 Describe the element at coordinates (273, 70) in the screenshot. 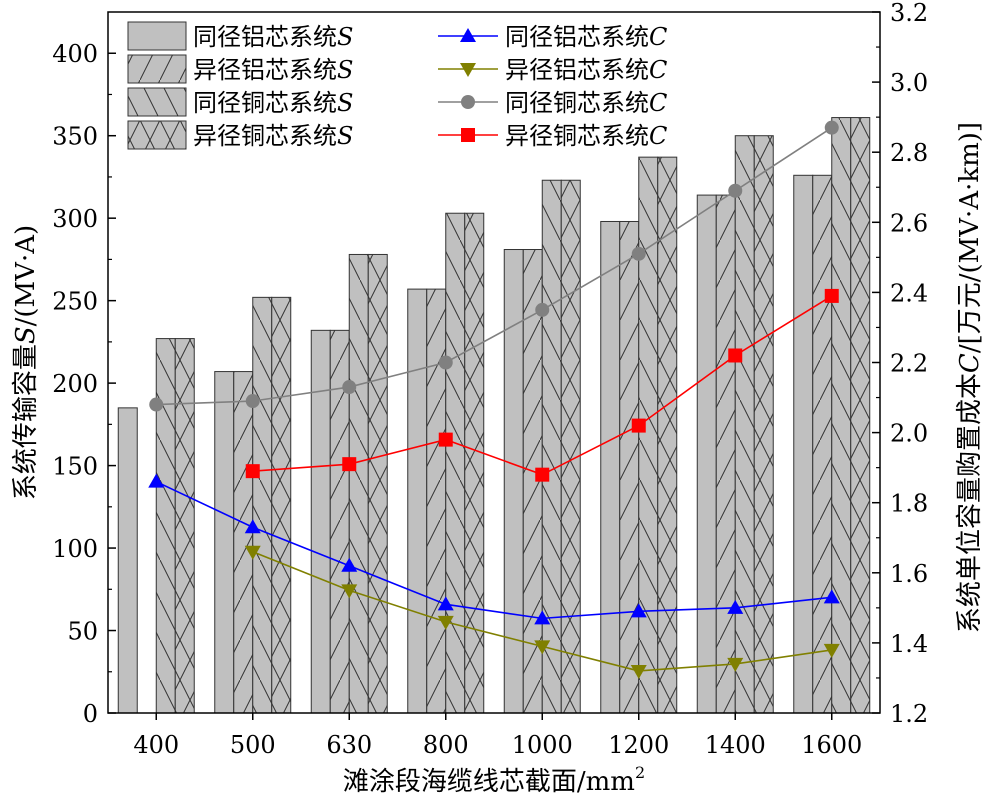

I see `legend-label: 异径铝芯系统S` at that location.